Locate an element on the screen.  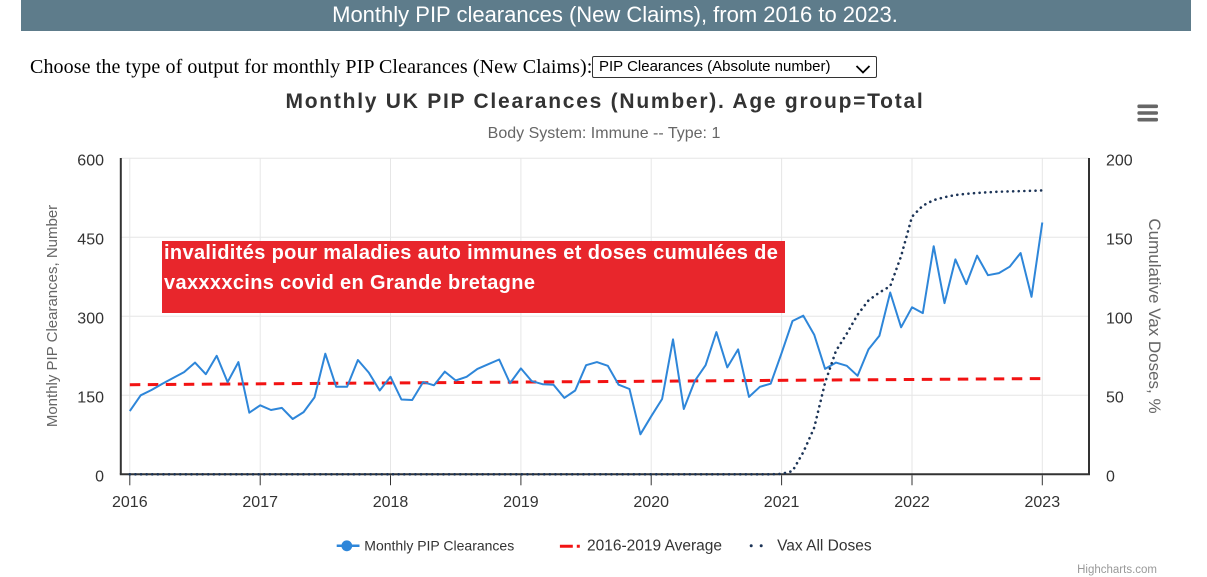
svg-text: Highcharts.com is located at coordinates (1117, 570).